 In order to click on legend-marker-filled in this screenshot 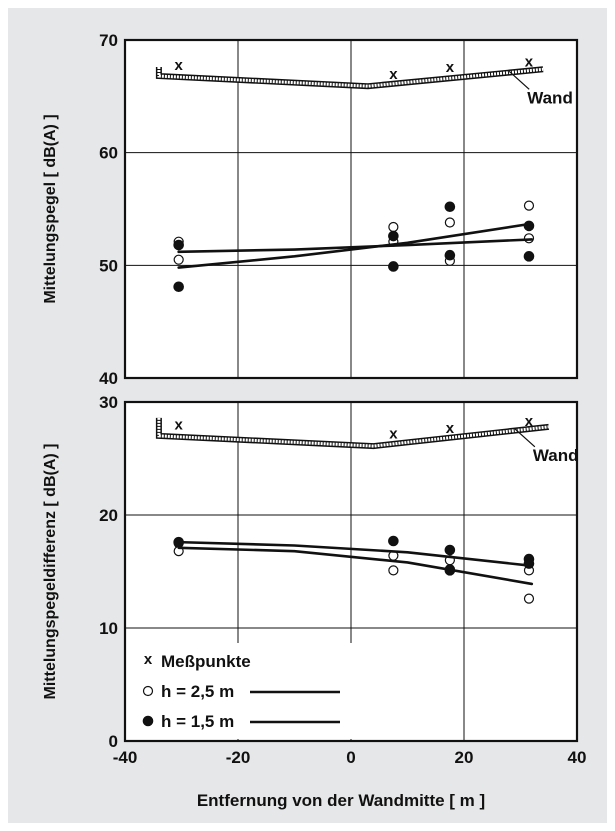, I will do `click(148, 721)`.